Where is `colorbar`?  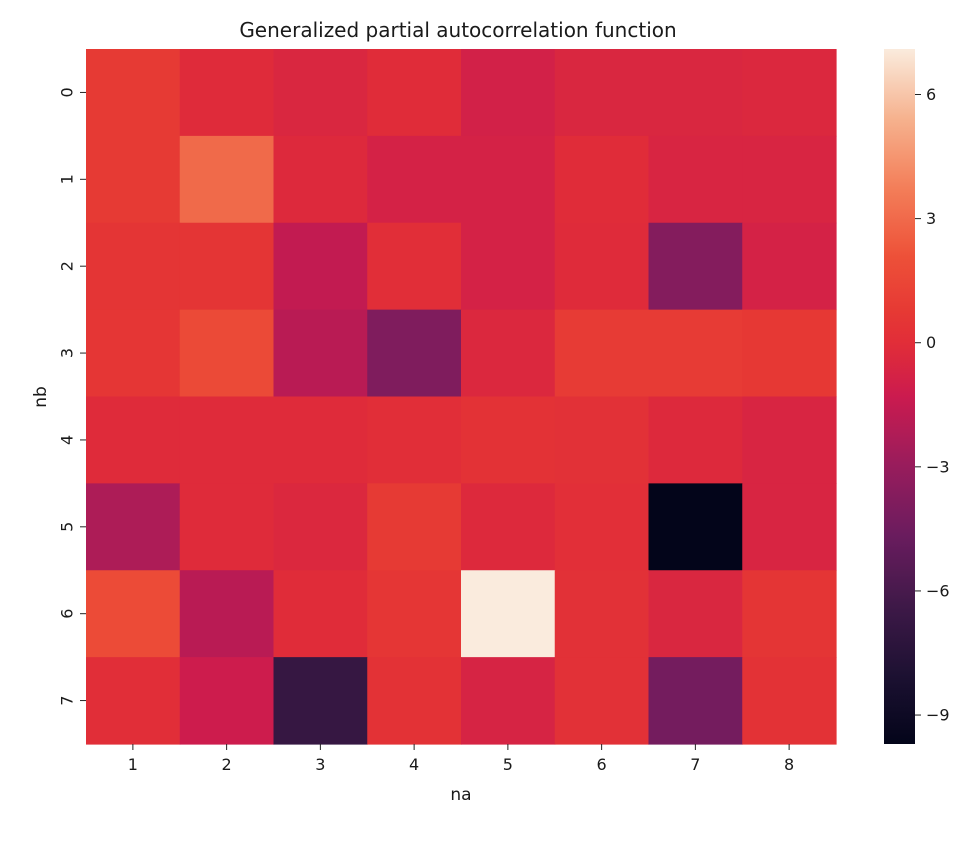 colorbar is located at coordinates (899, 396).